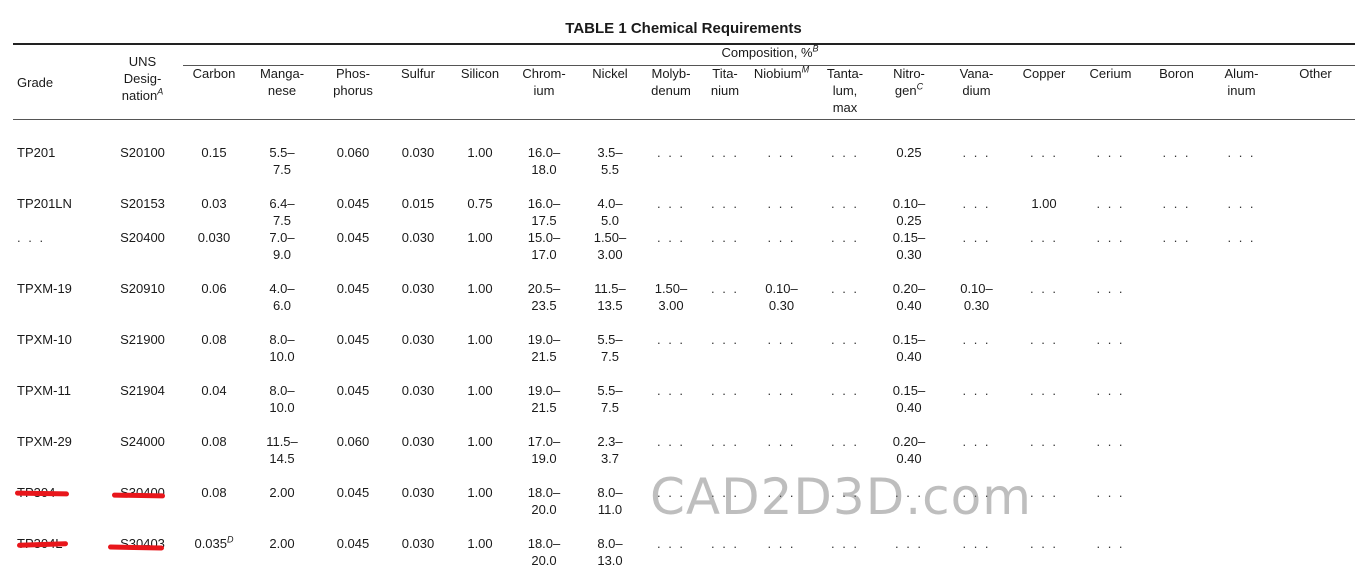 The image size is (1367, 586). I want to click on nickel-cell: 4.0– 5.0, so click(610, 212).